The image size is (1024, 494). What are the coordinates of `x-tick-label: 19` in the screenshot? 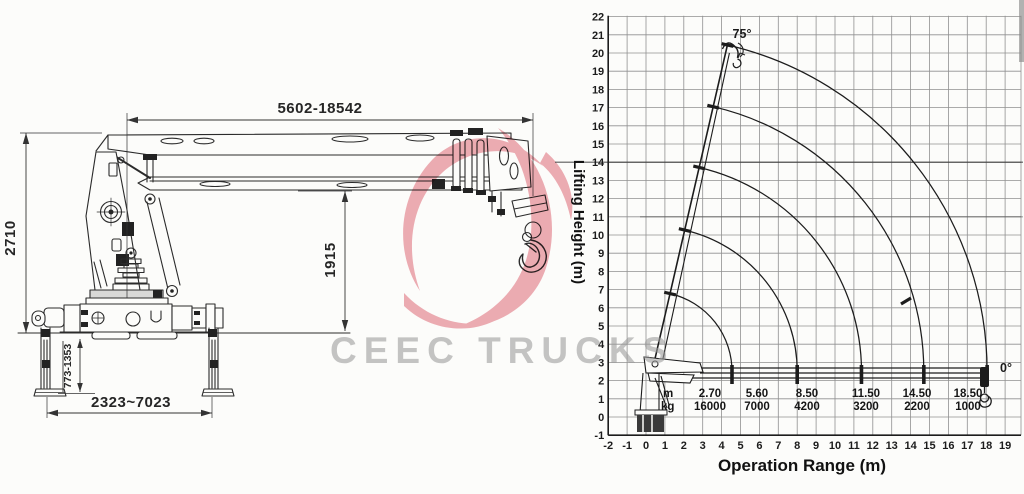 It's located at (1005, 446).